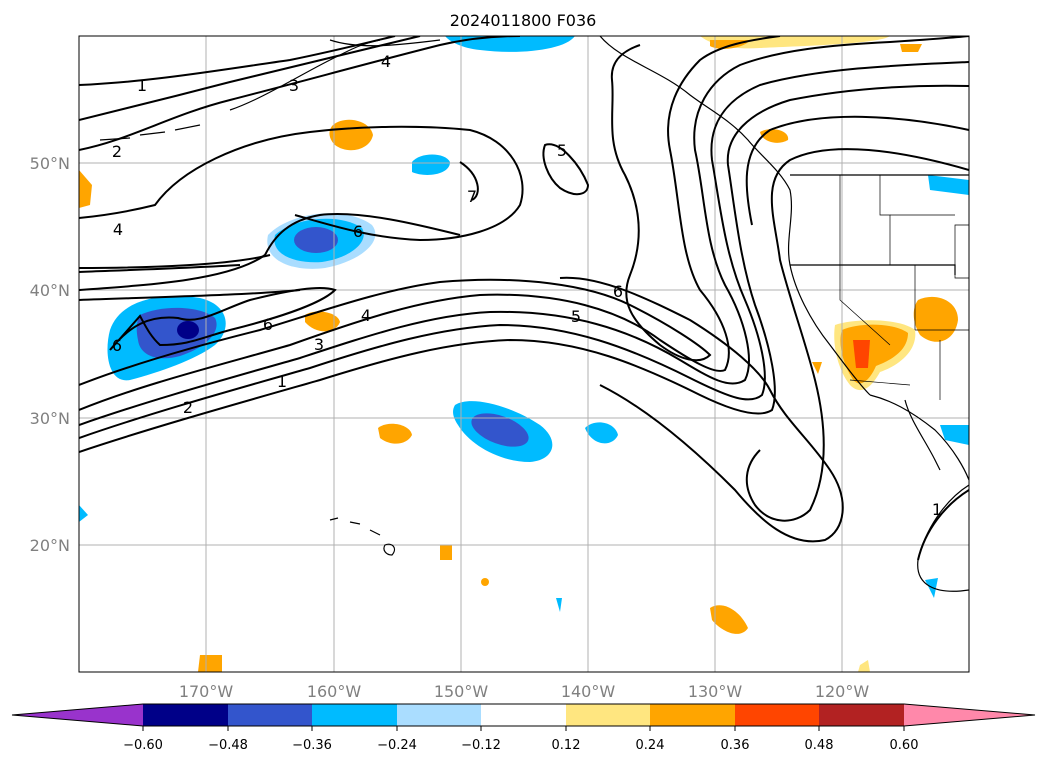 The image size is (1047, 765). Describe the element at coordinates (210, 663) in the screenshot. I see `positive-anomaly-bottom` at that location.